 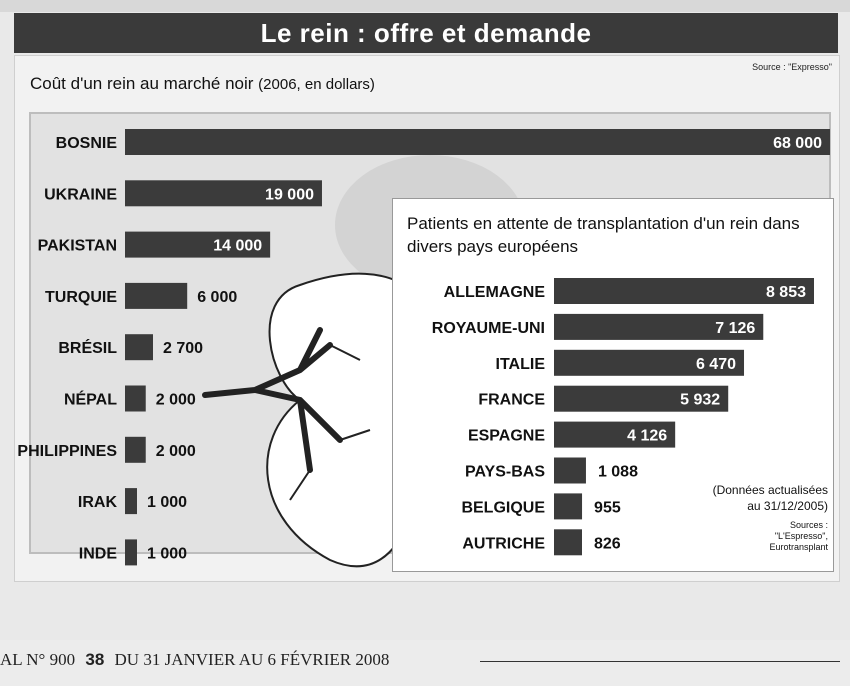 I want to click on value-label-pays-bas: 1 088, so click(x=618, y=472).